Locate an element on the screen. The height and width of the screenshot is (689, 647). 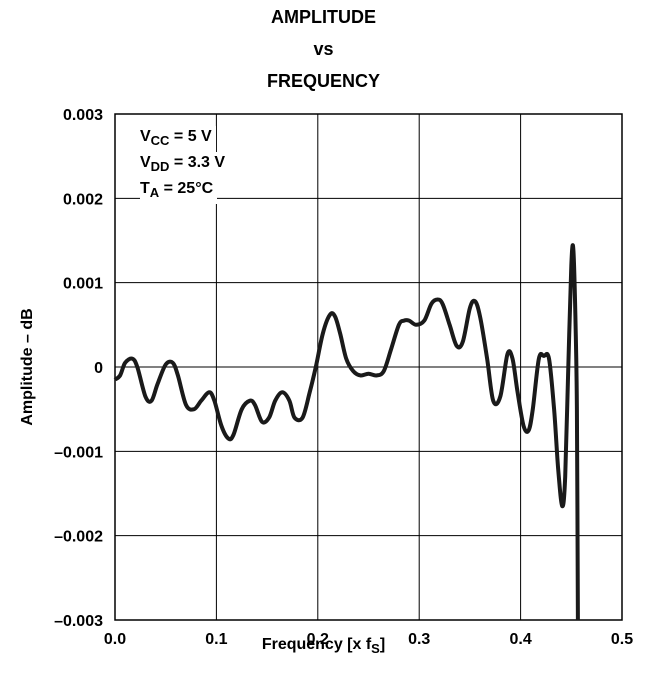
x-tick-label: 0.1 is located at coordinates (216, 639).